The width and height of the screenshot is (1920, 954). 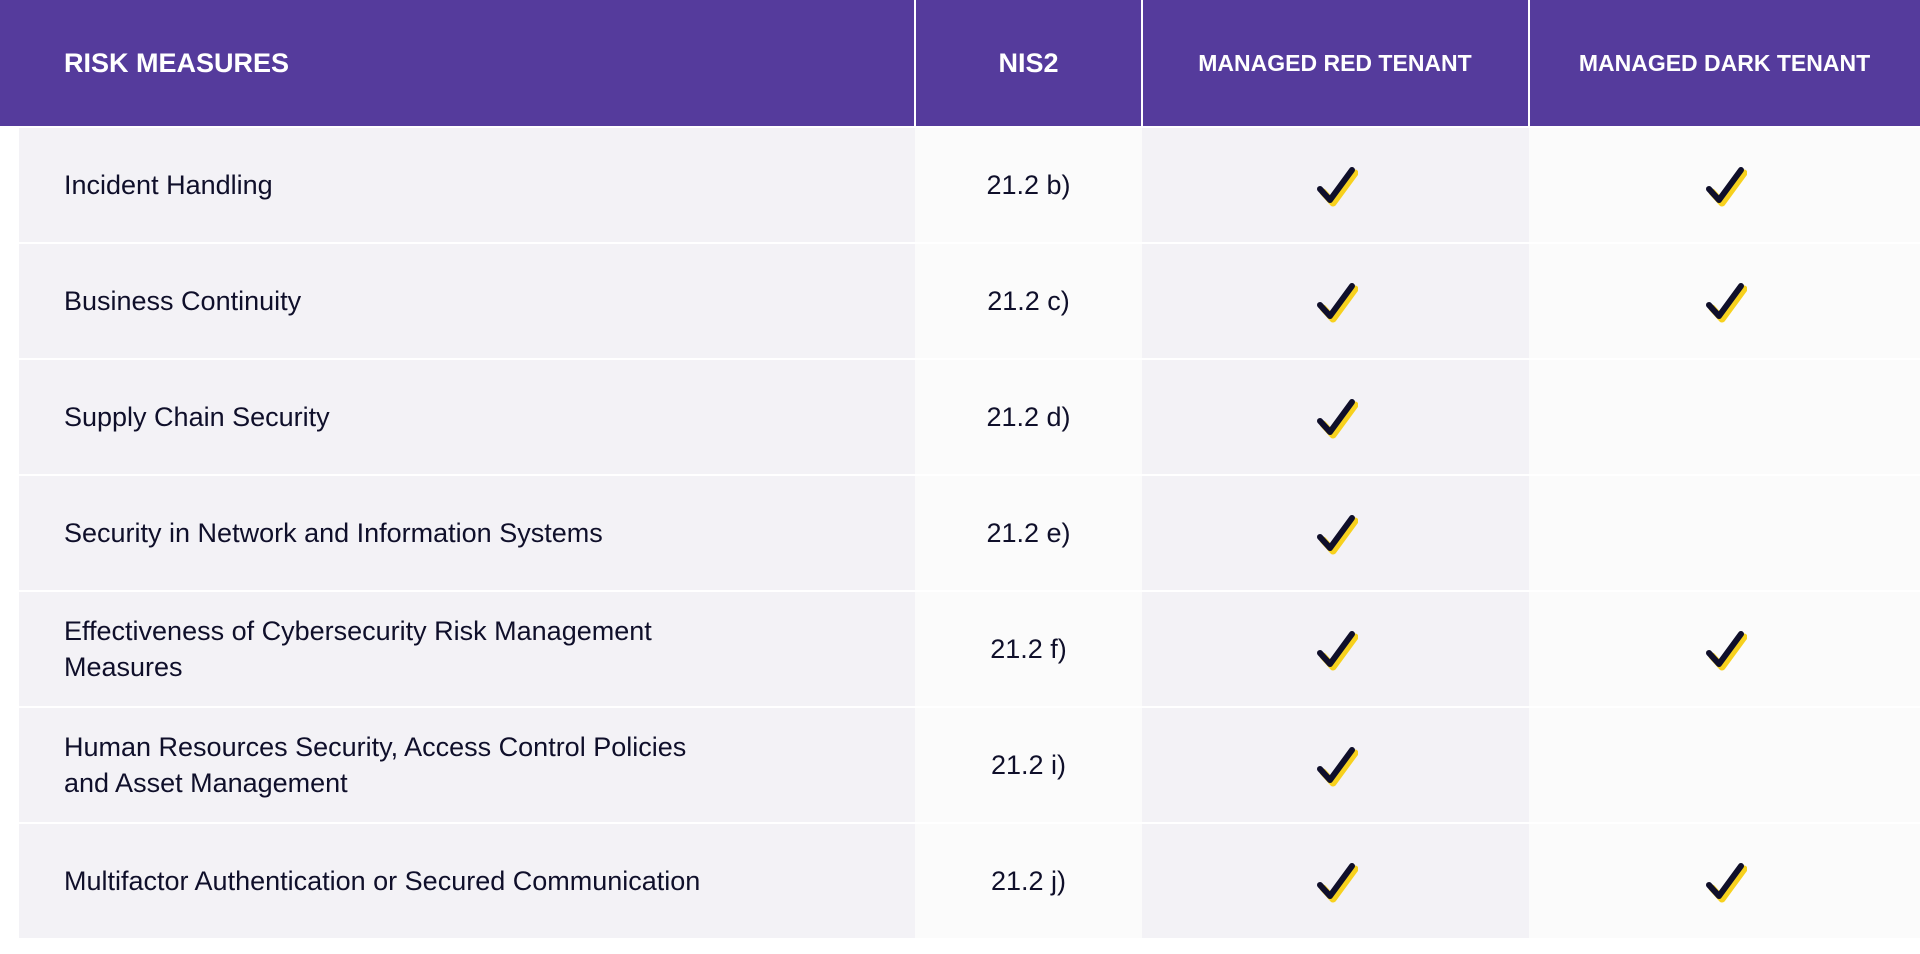 I want to click on nis2-reference: 21.2 f), so click(x=1028, y=648).